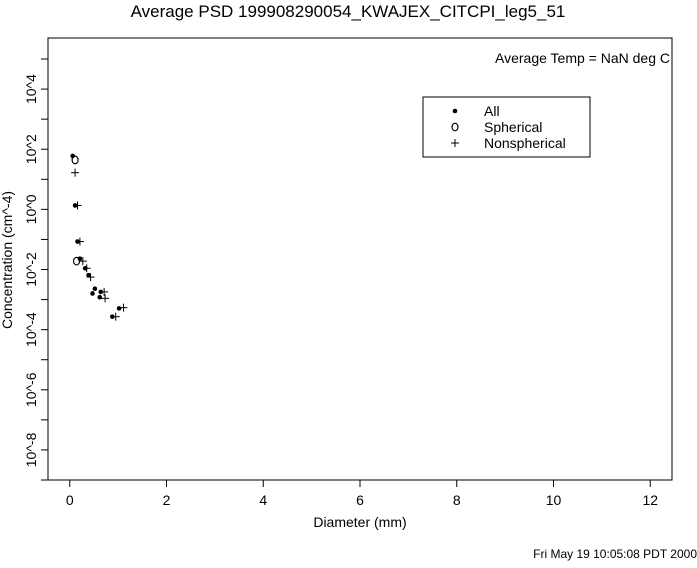  Describe the element at coordinates (582, 58) in the screenshot. I see `temp-annotation: Average Temp = NaN deg C` at that location.